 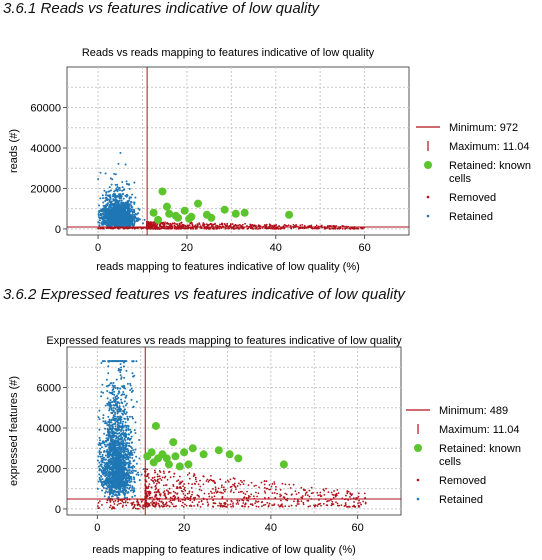 What do you see at coordinates (162, 191) in the screenshot?
I see `retained-known-point` at bounding box center [162, 191].